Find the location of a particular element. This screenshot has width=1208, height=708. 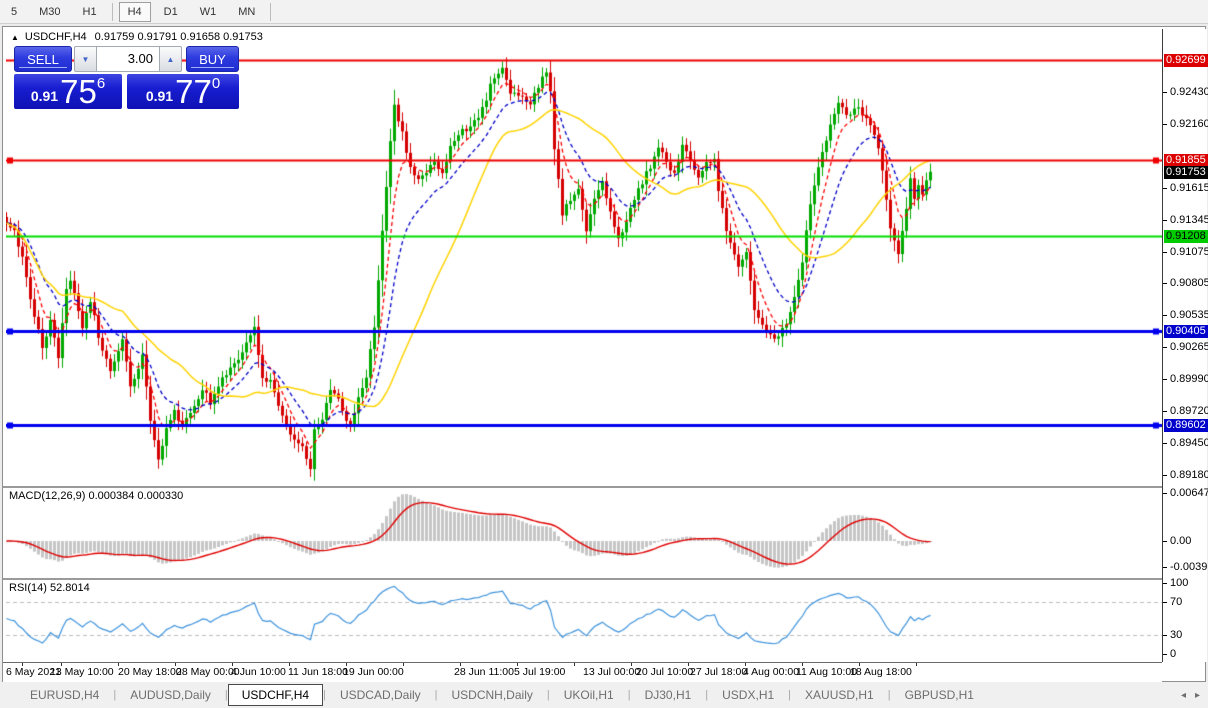

time-tick-label: 4 Aug 00:00 is located at coordinates (771, 672).